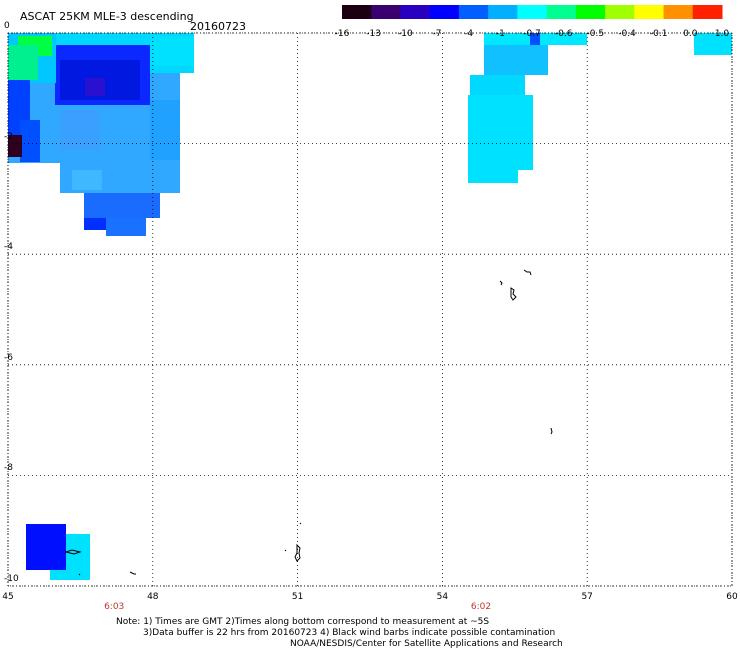 The image size is (740, 650). I want to click on swath-east, so click(600, 108).